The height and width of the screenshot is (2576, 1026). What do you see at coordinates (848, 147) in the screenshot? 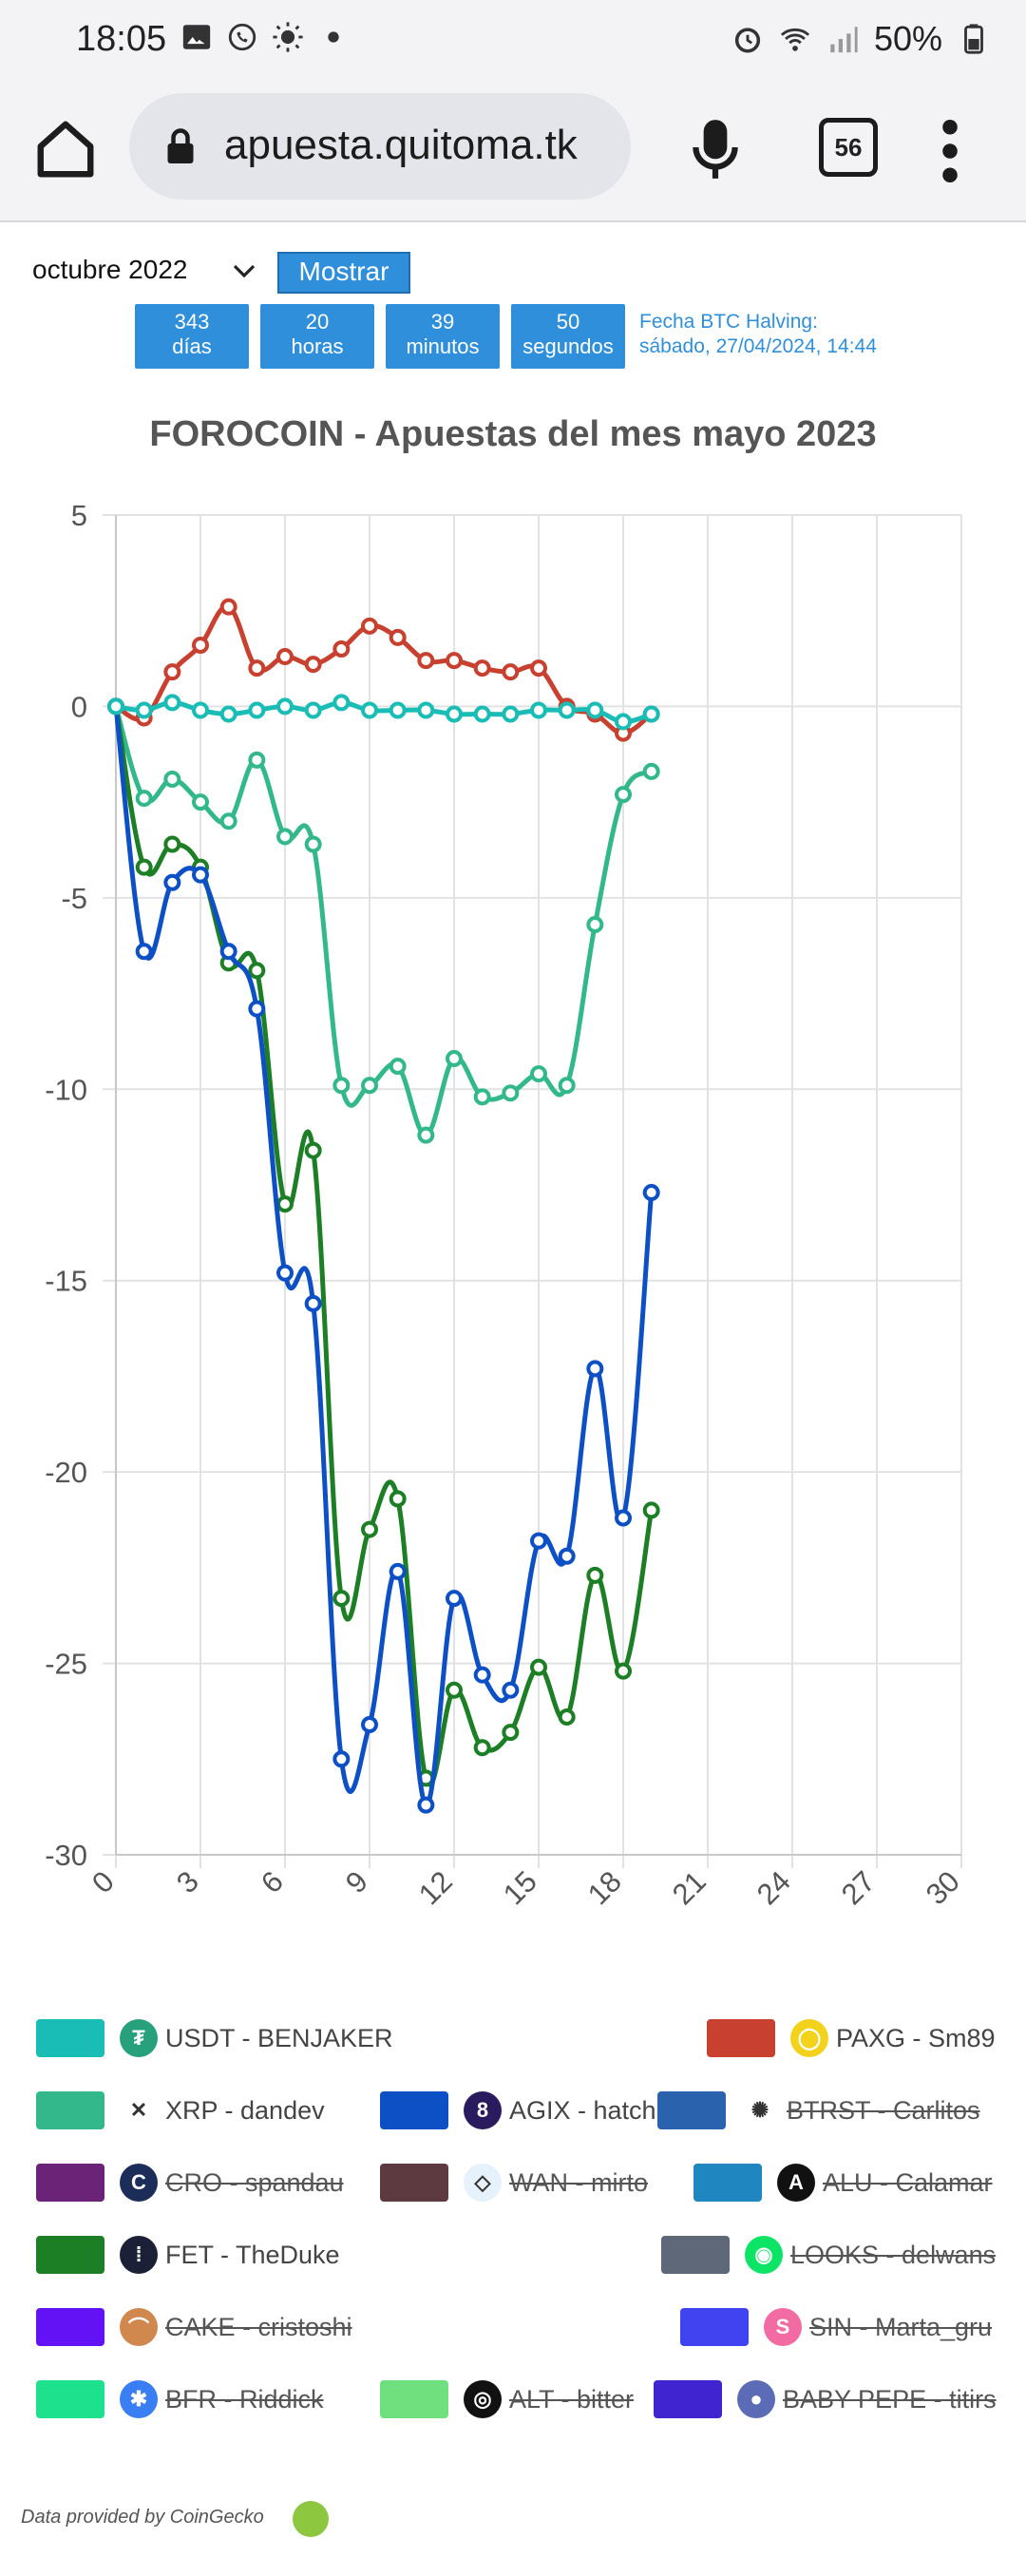
I see `tab-switcher-button: 56` at bounding box center [848, 147].